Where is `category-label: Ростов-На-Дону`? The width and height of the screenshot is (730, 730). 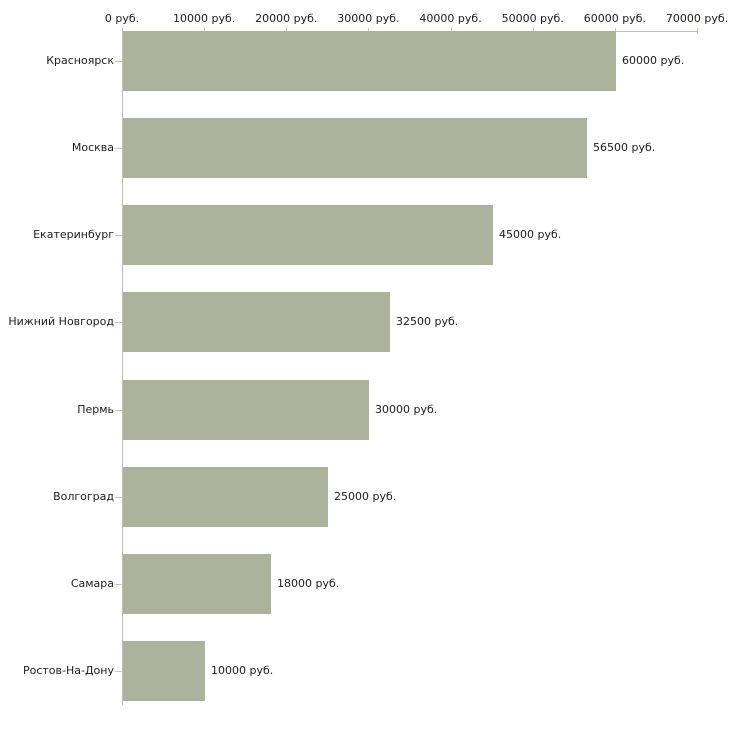
category-label: Ростов-На-Дону is located at coordinates (68, 670).